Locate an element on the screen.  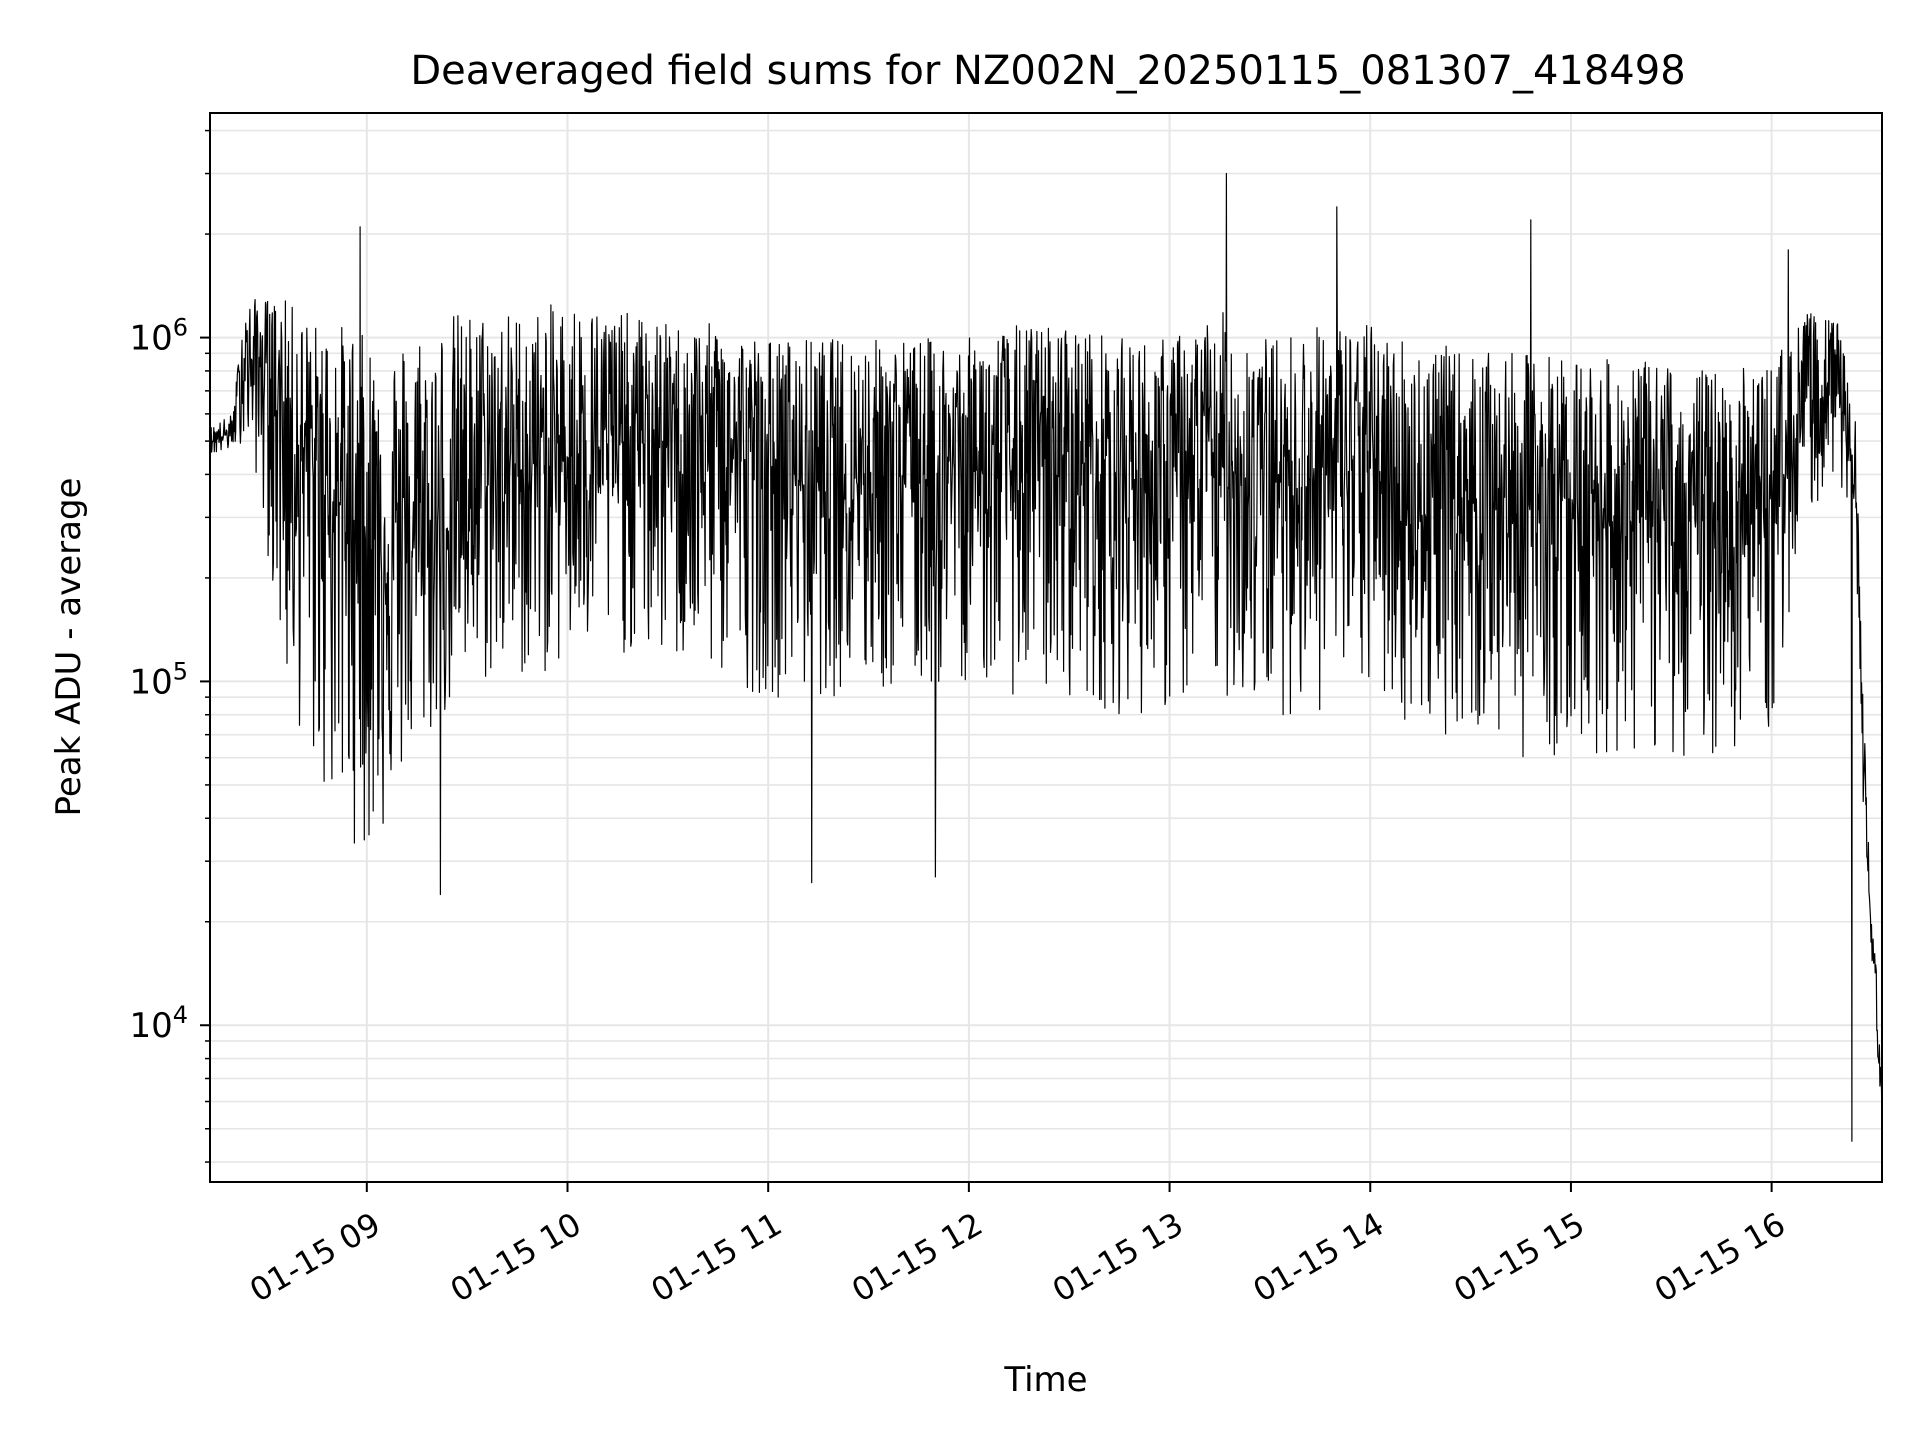
x-tick-label: 01-15 11 is located at coordinates (717, 1257).